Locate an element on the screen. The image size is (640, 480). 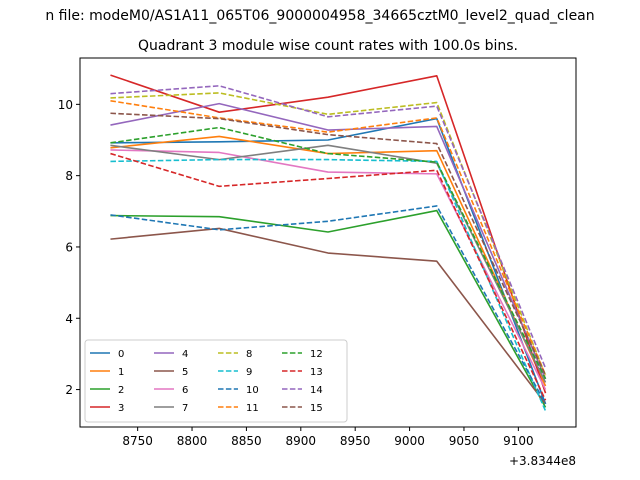
legend-label-10: 10 is located at coordinates (252, 390).